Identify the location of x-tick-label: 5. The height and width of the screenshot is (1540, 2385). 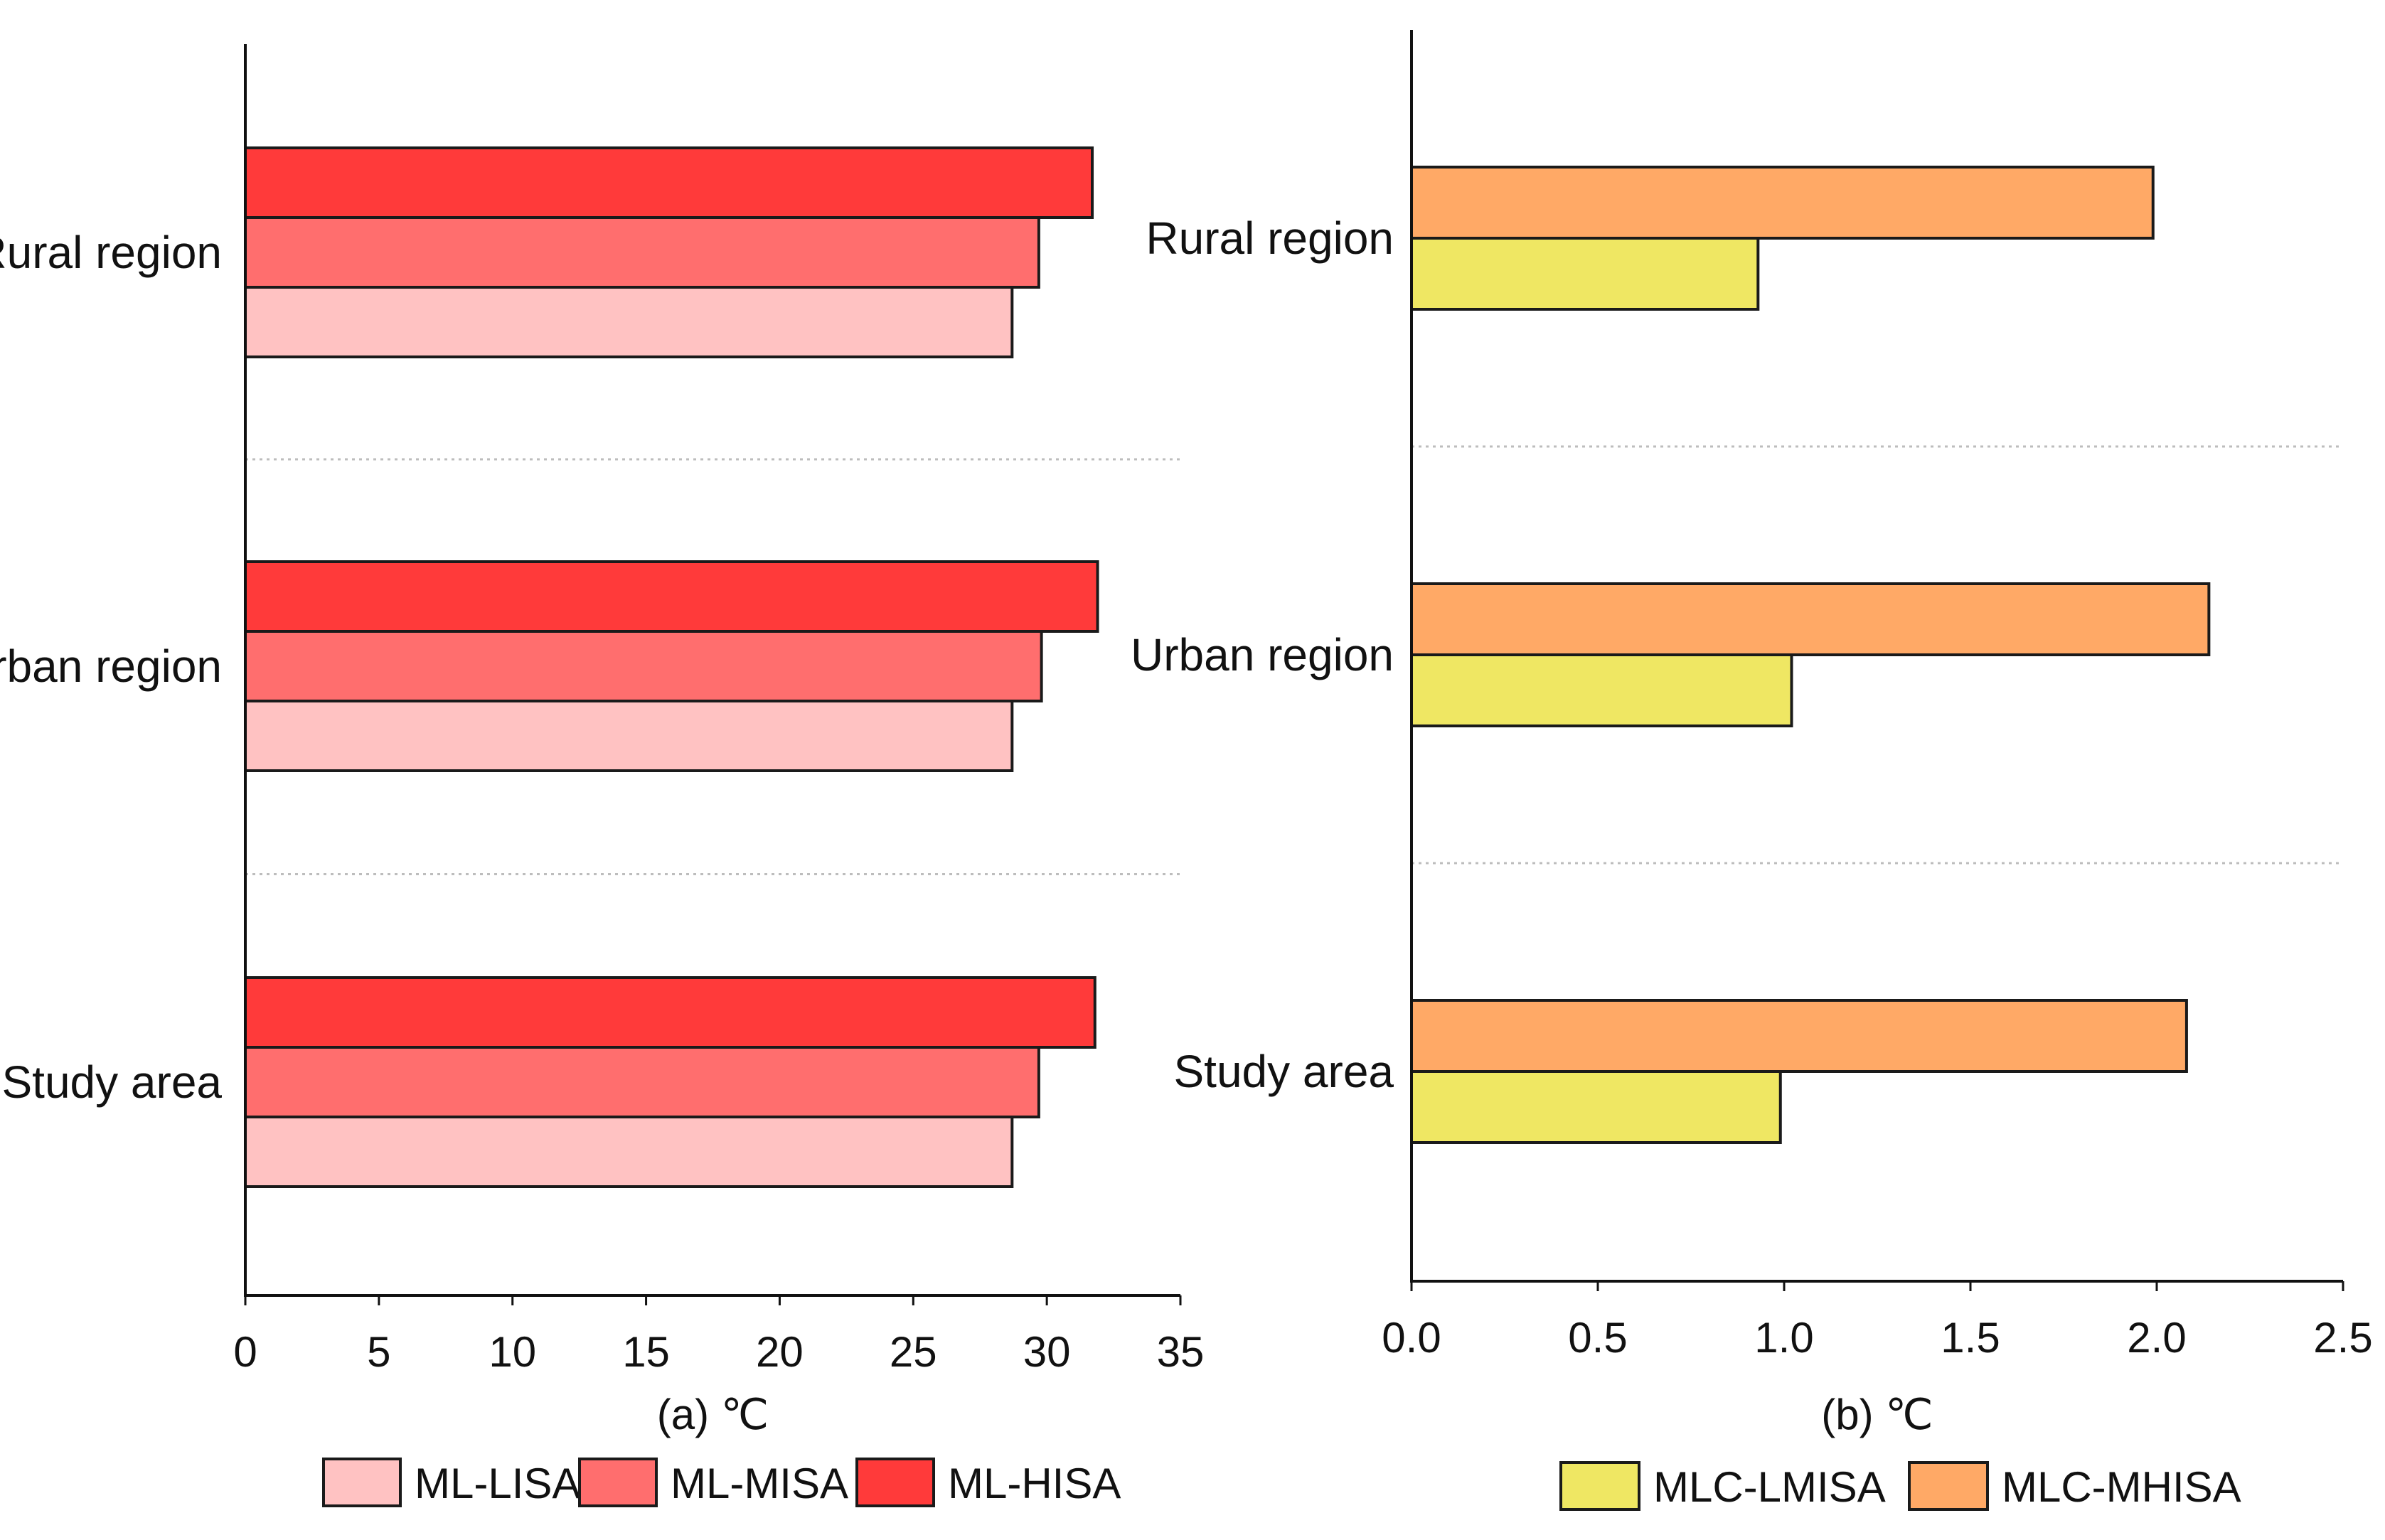
(378, 1352).